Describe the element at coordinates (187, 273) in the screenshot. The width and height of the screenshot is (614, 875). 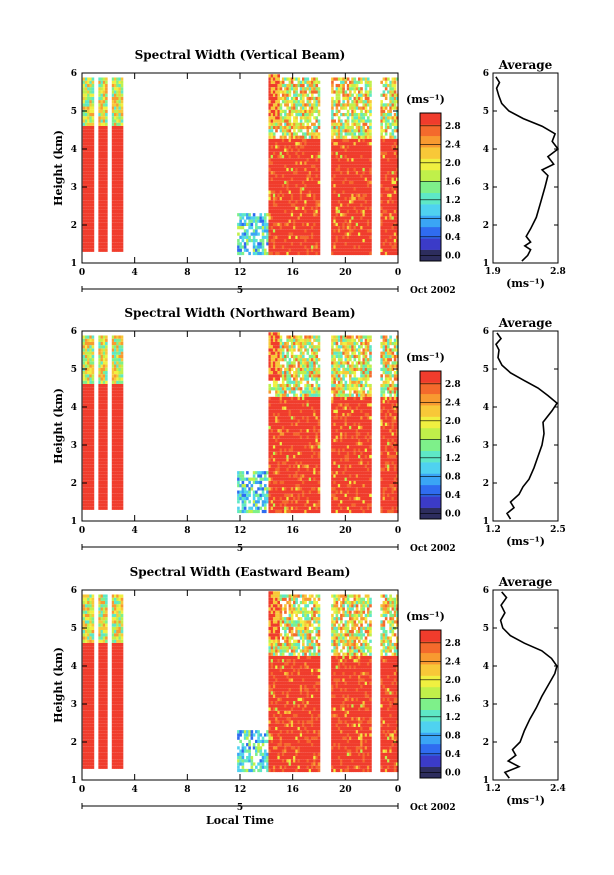
I see `x-tick-label: 8` at that location.